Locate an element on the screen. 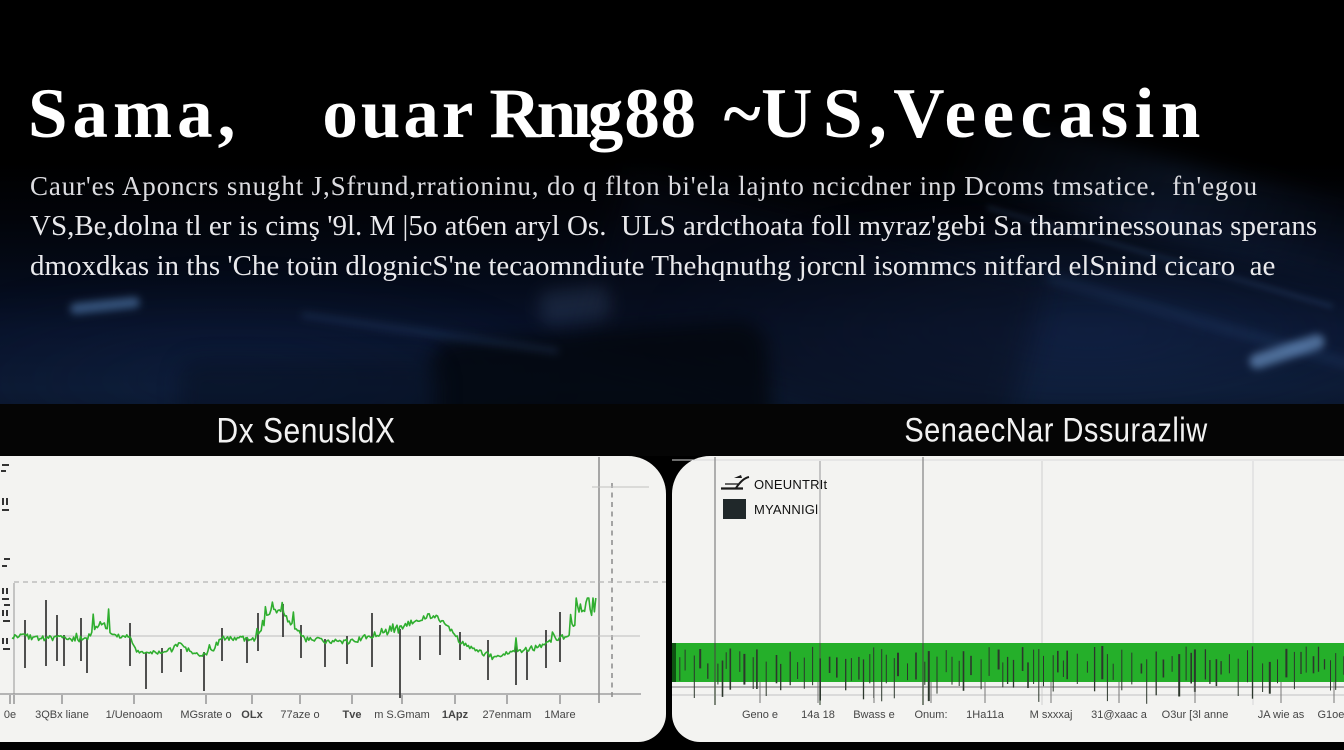  svg-text: O3ur [3l anne is located at coordinates (1195, 715).